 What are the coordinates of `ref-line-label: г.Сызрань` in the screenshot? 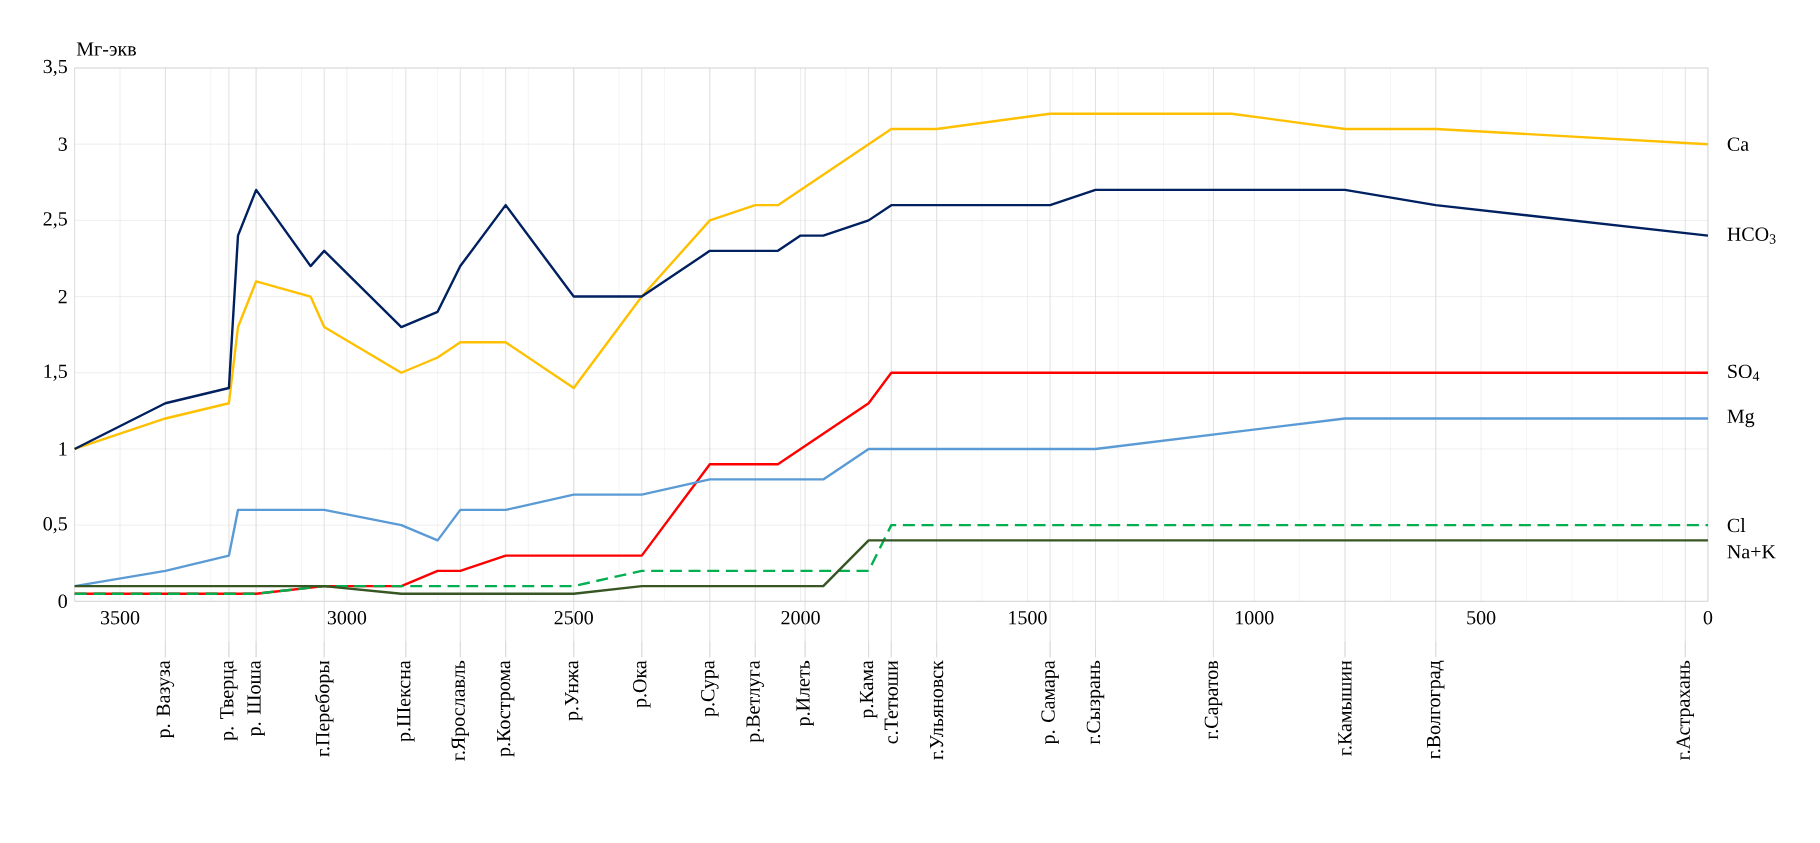 It's located at (1095, 703).